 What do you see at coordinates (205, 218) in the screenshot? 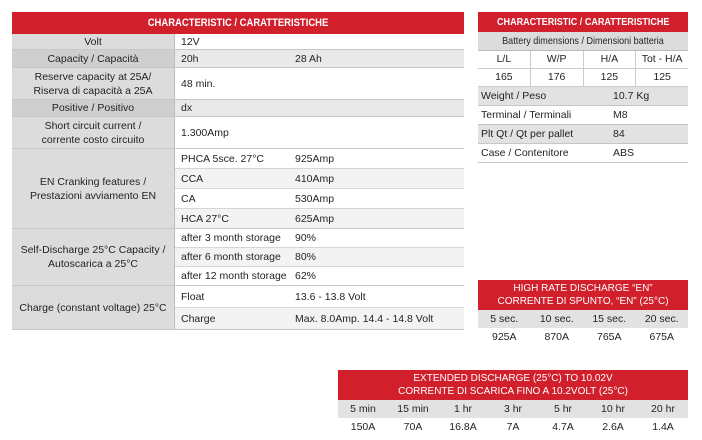
I see `spec-value-key: HCA 27°C` at bounding box center [205, 218].